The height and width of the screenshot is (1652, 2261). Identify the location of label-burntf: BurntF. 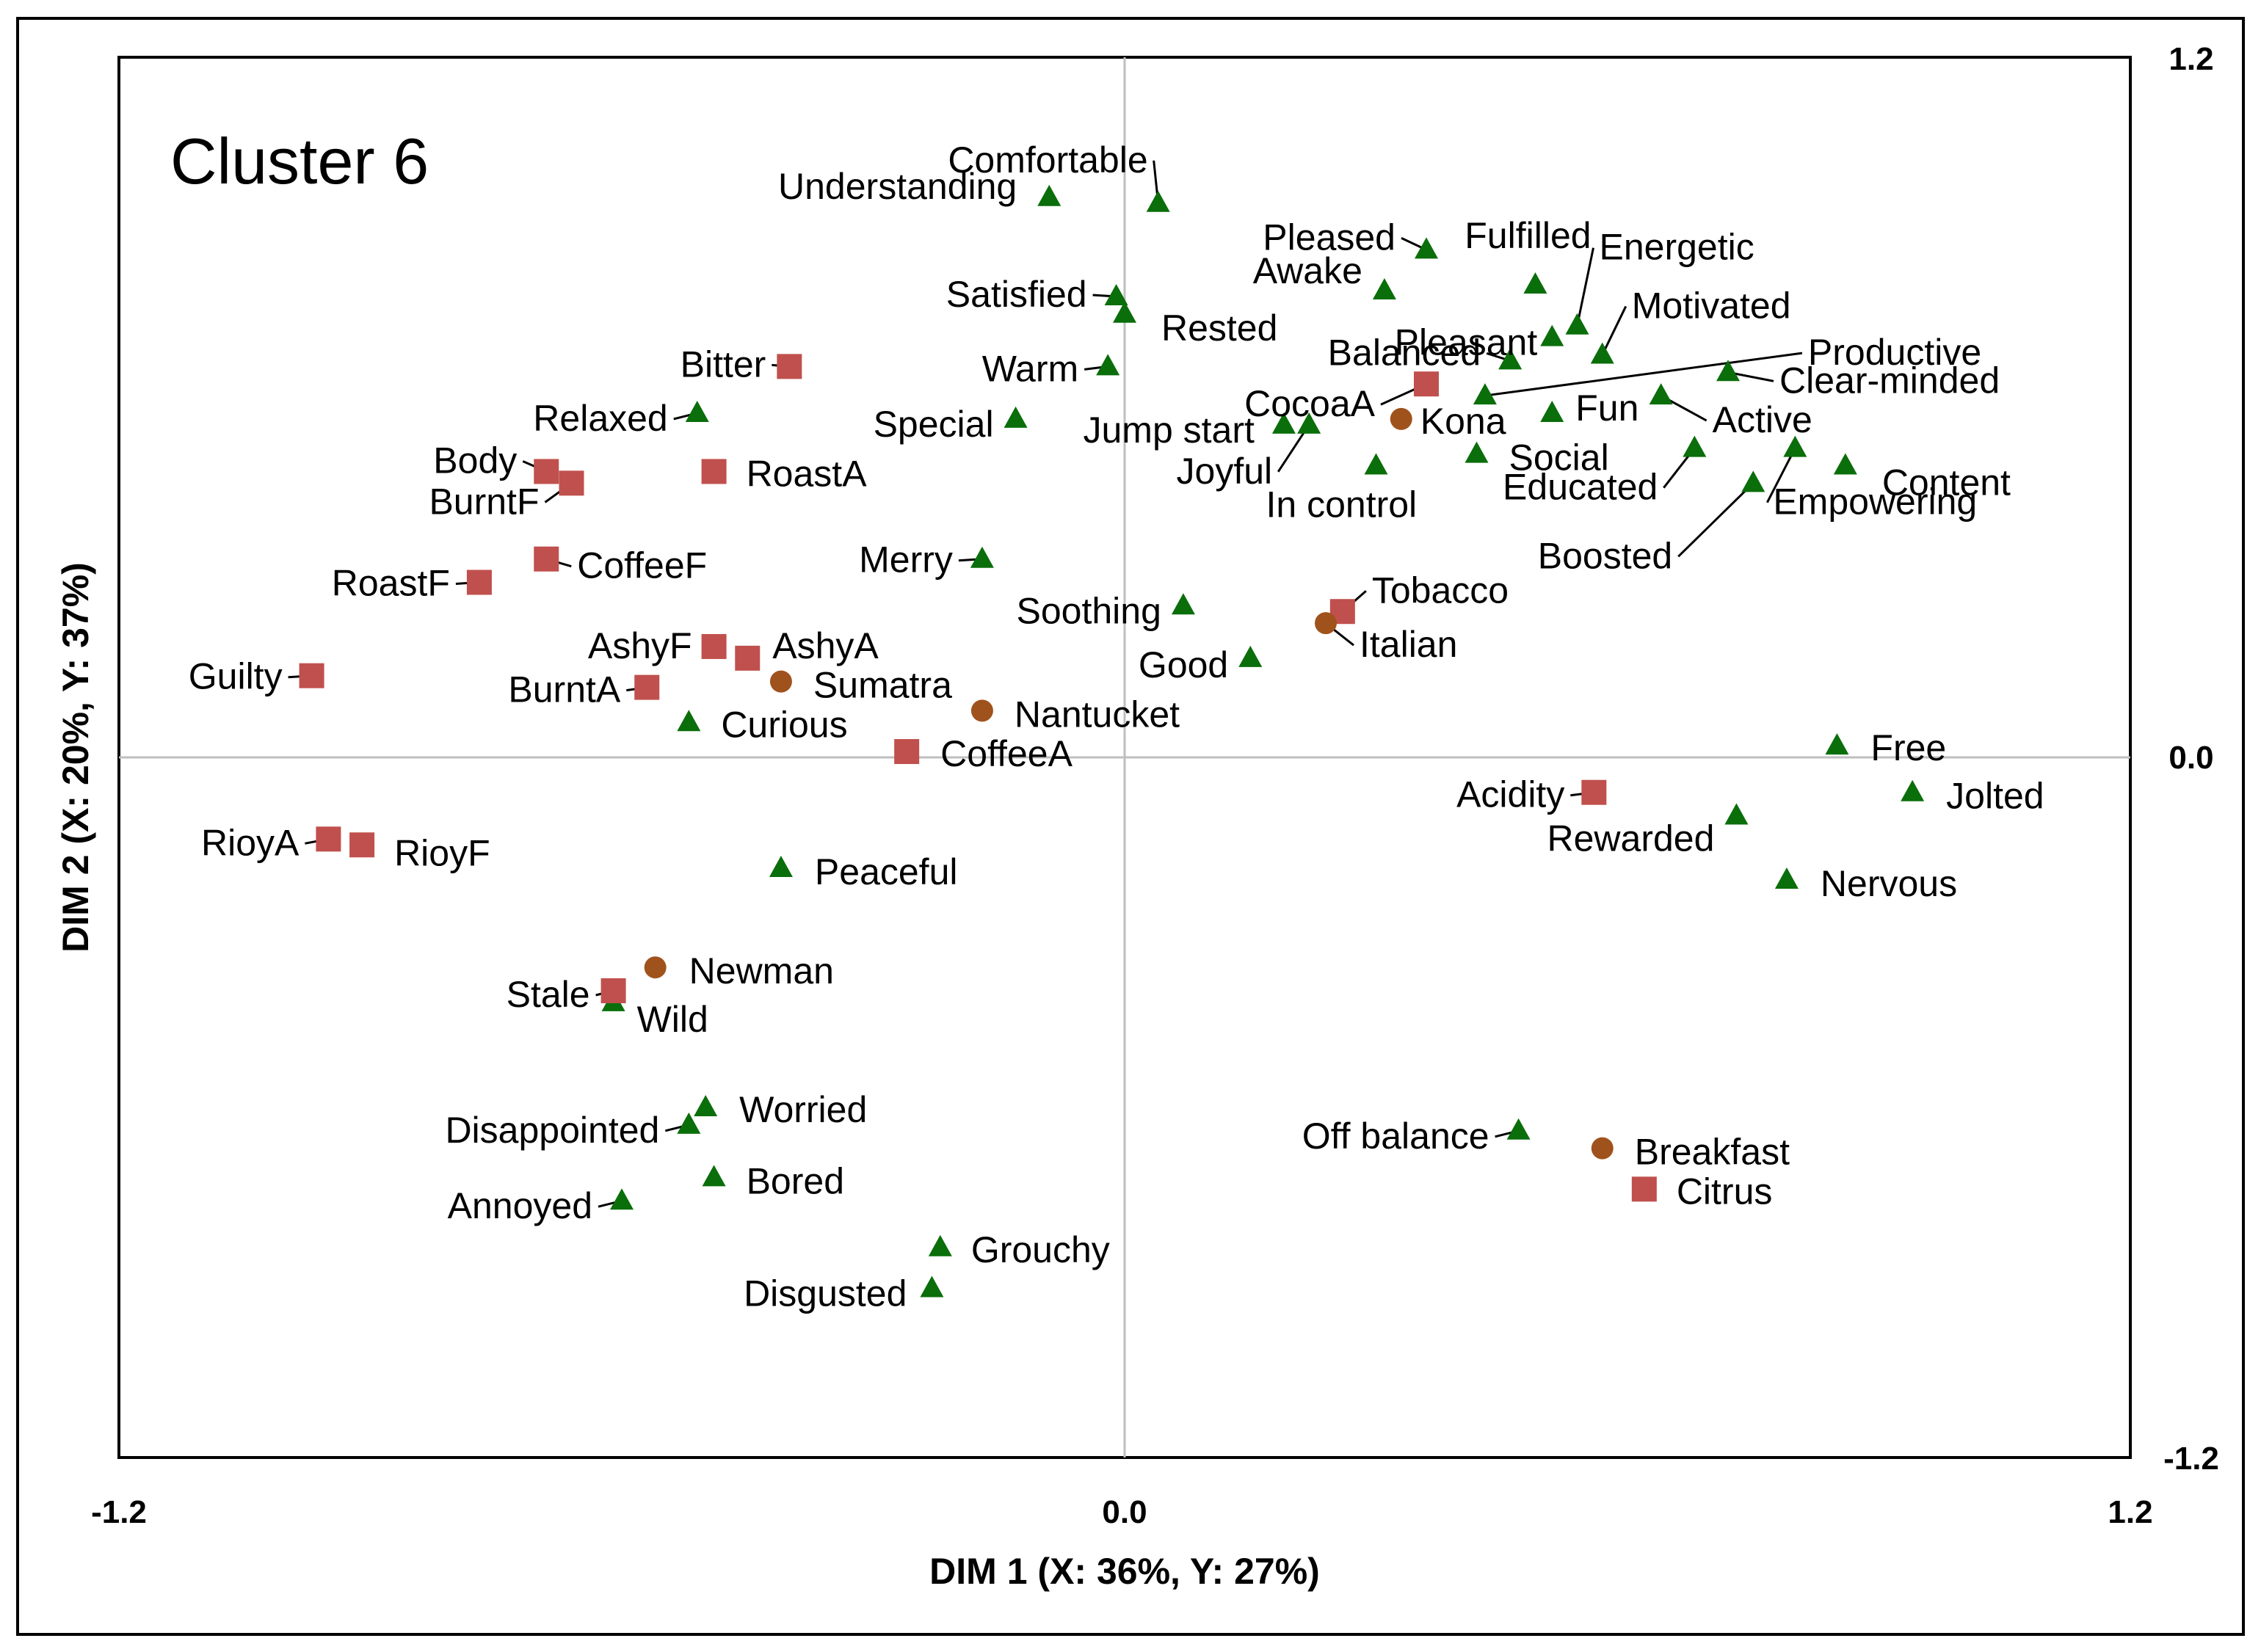
(484, 501).